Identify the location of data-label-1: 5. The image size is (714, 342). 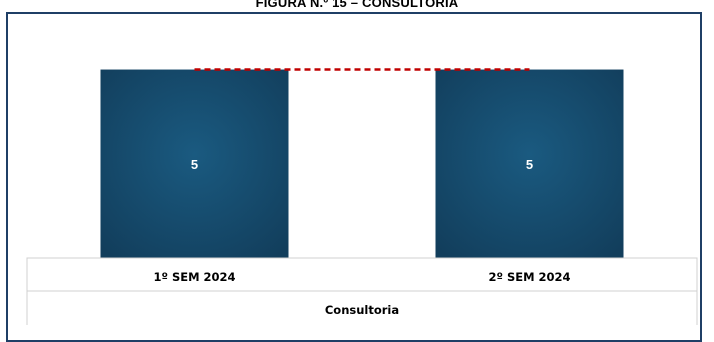
(194, 164).